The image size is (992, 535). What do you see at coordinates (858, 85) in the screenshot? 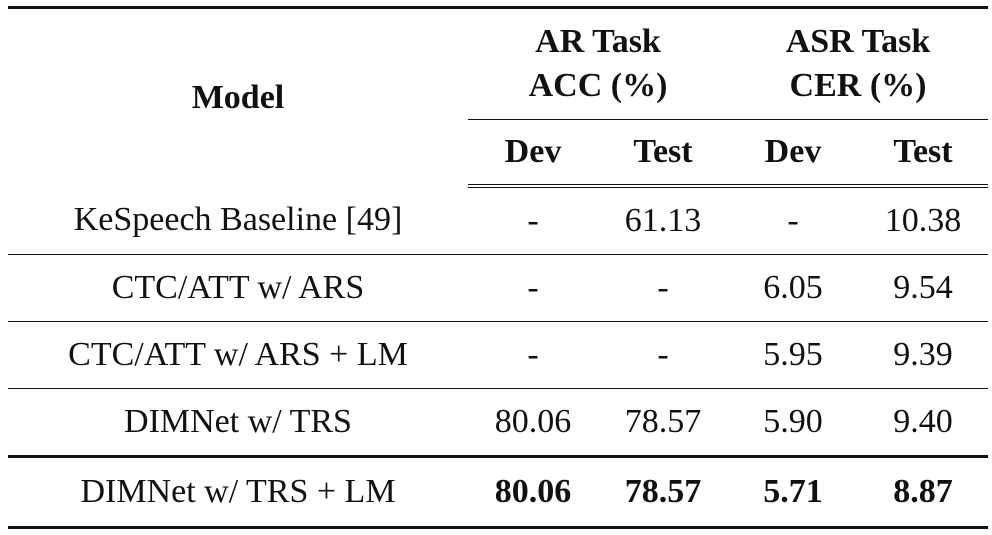
I see `asr-task-metric: CER (%)` at bounding box center [858, 85].